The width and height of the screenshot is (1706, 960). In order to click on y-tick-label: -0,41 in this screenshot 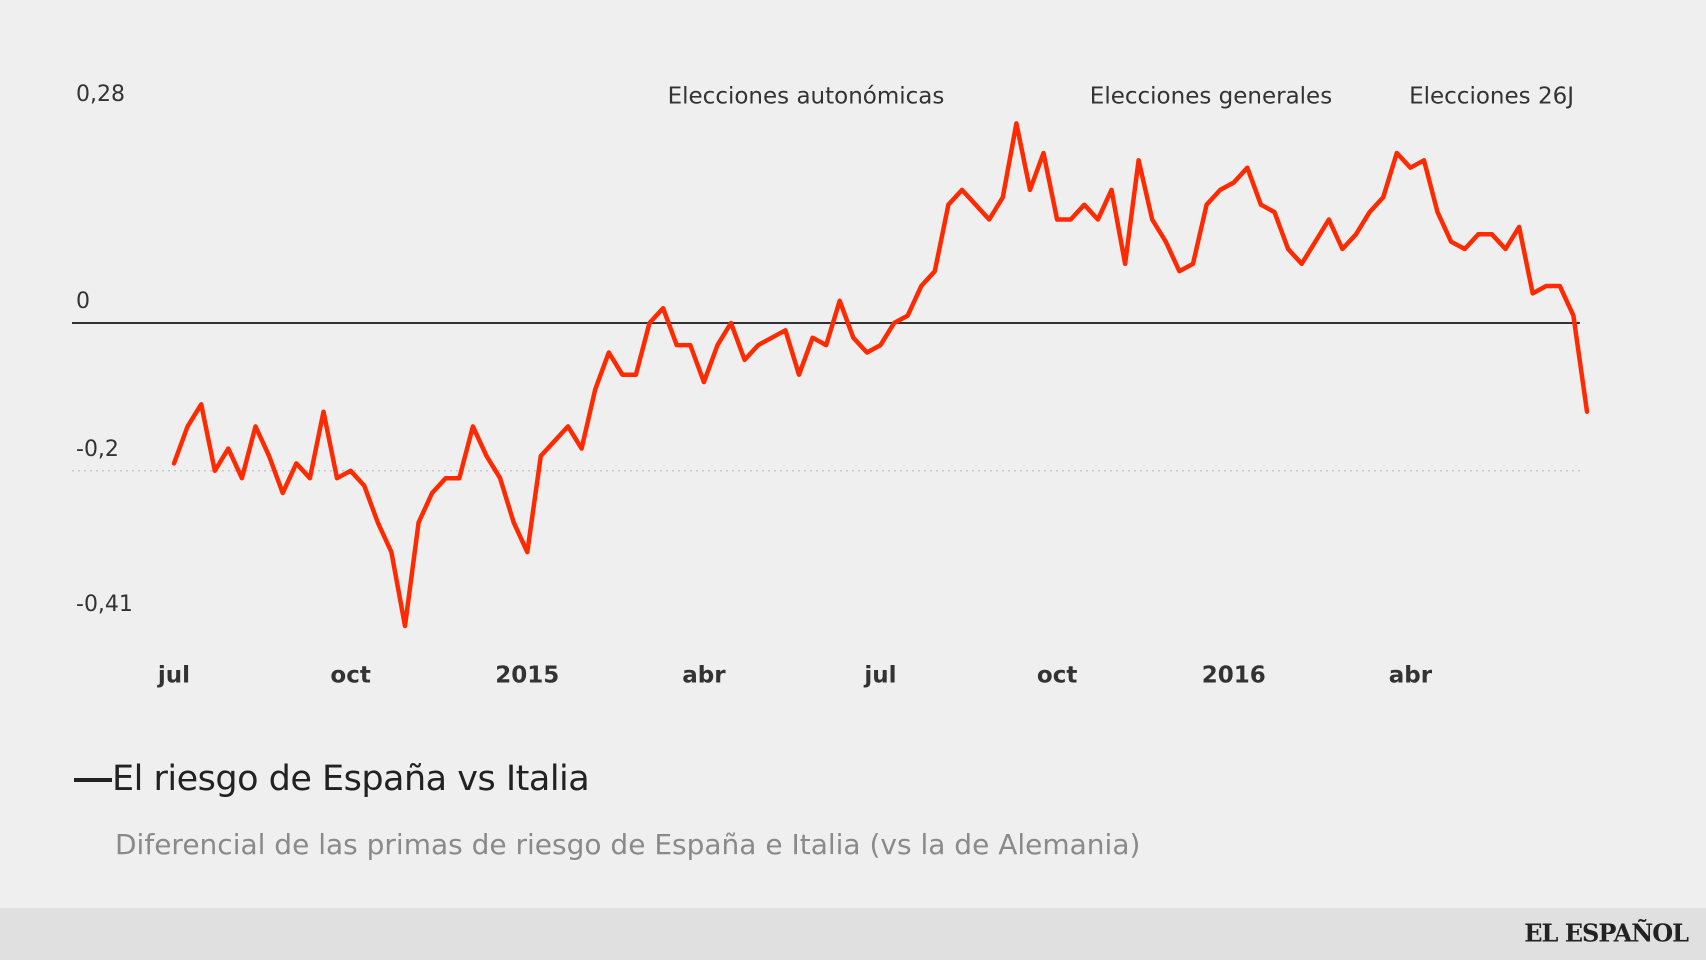, I will do `click(104, 604)`.